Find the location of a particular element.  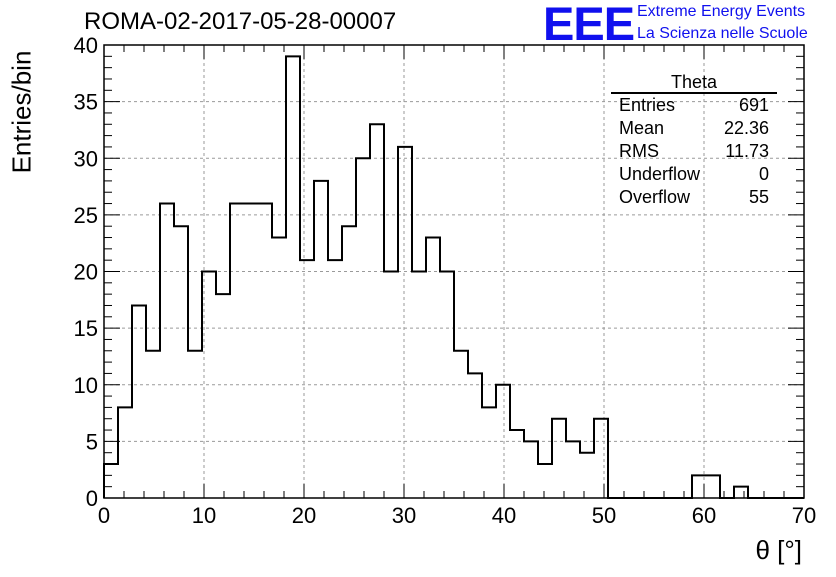

stats-row-underflow: Underflow 0 is located at coordinates (694, 174).